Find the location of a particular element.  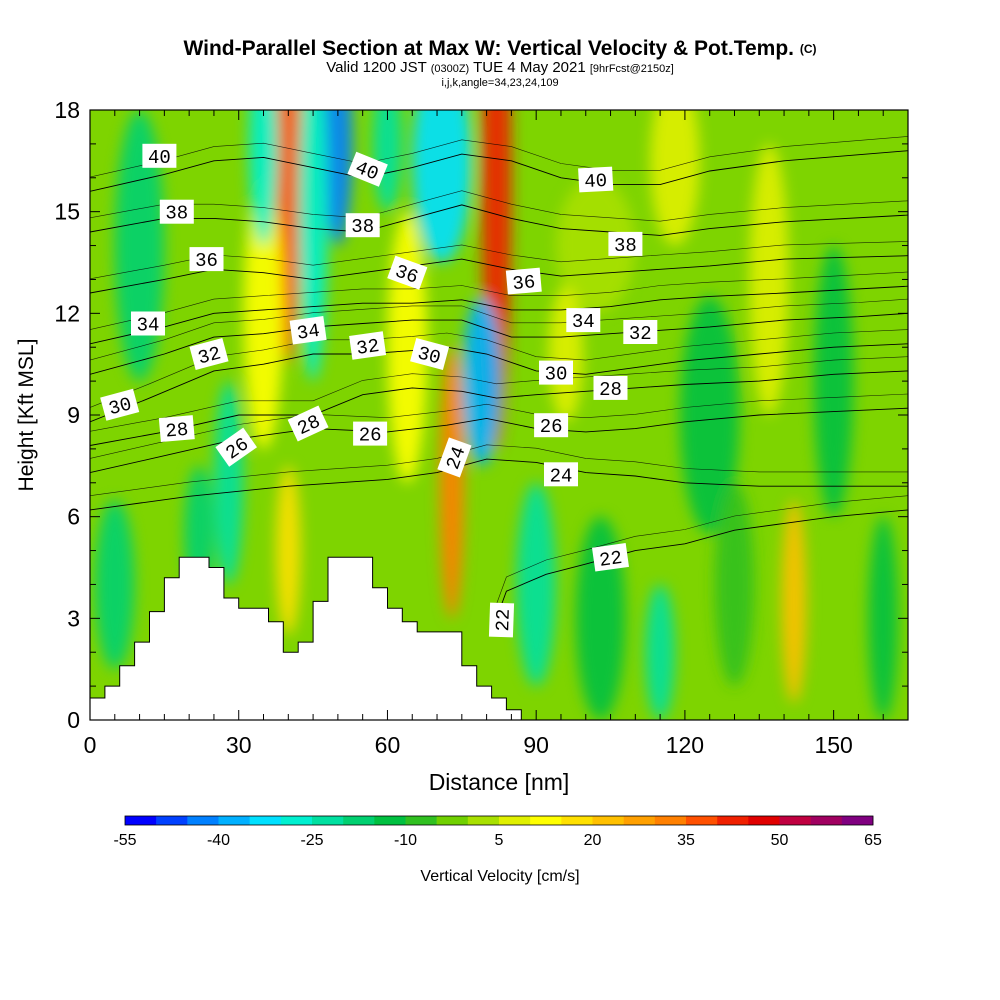

contour-label-text: 38 is located at coordinates (362, 227).